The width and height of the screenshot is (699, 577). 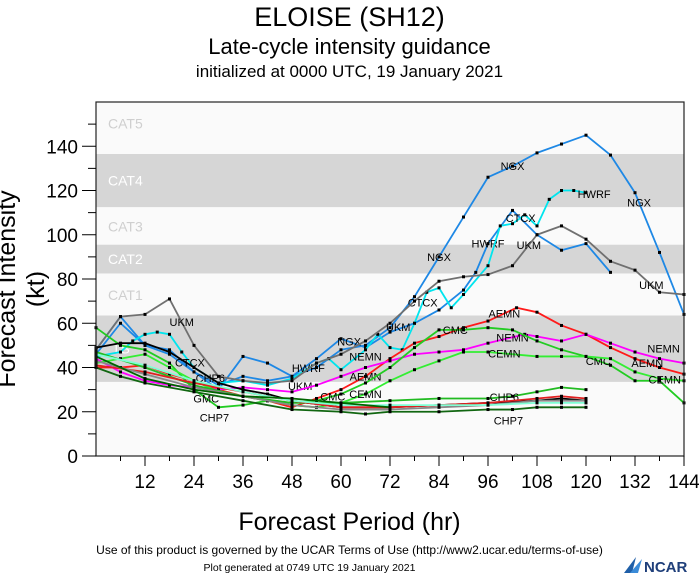 I want to click on x-tick-label: 72, so click(x=389, y=482).